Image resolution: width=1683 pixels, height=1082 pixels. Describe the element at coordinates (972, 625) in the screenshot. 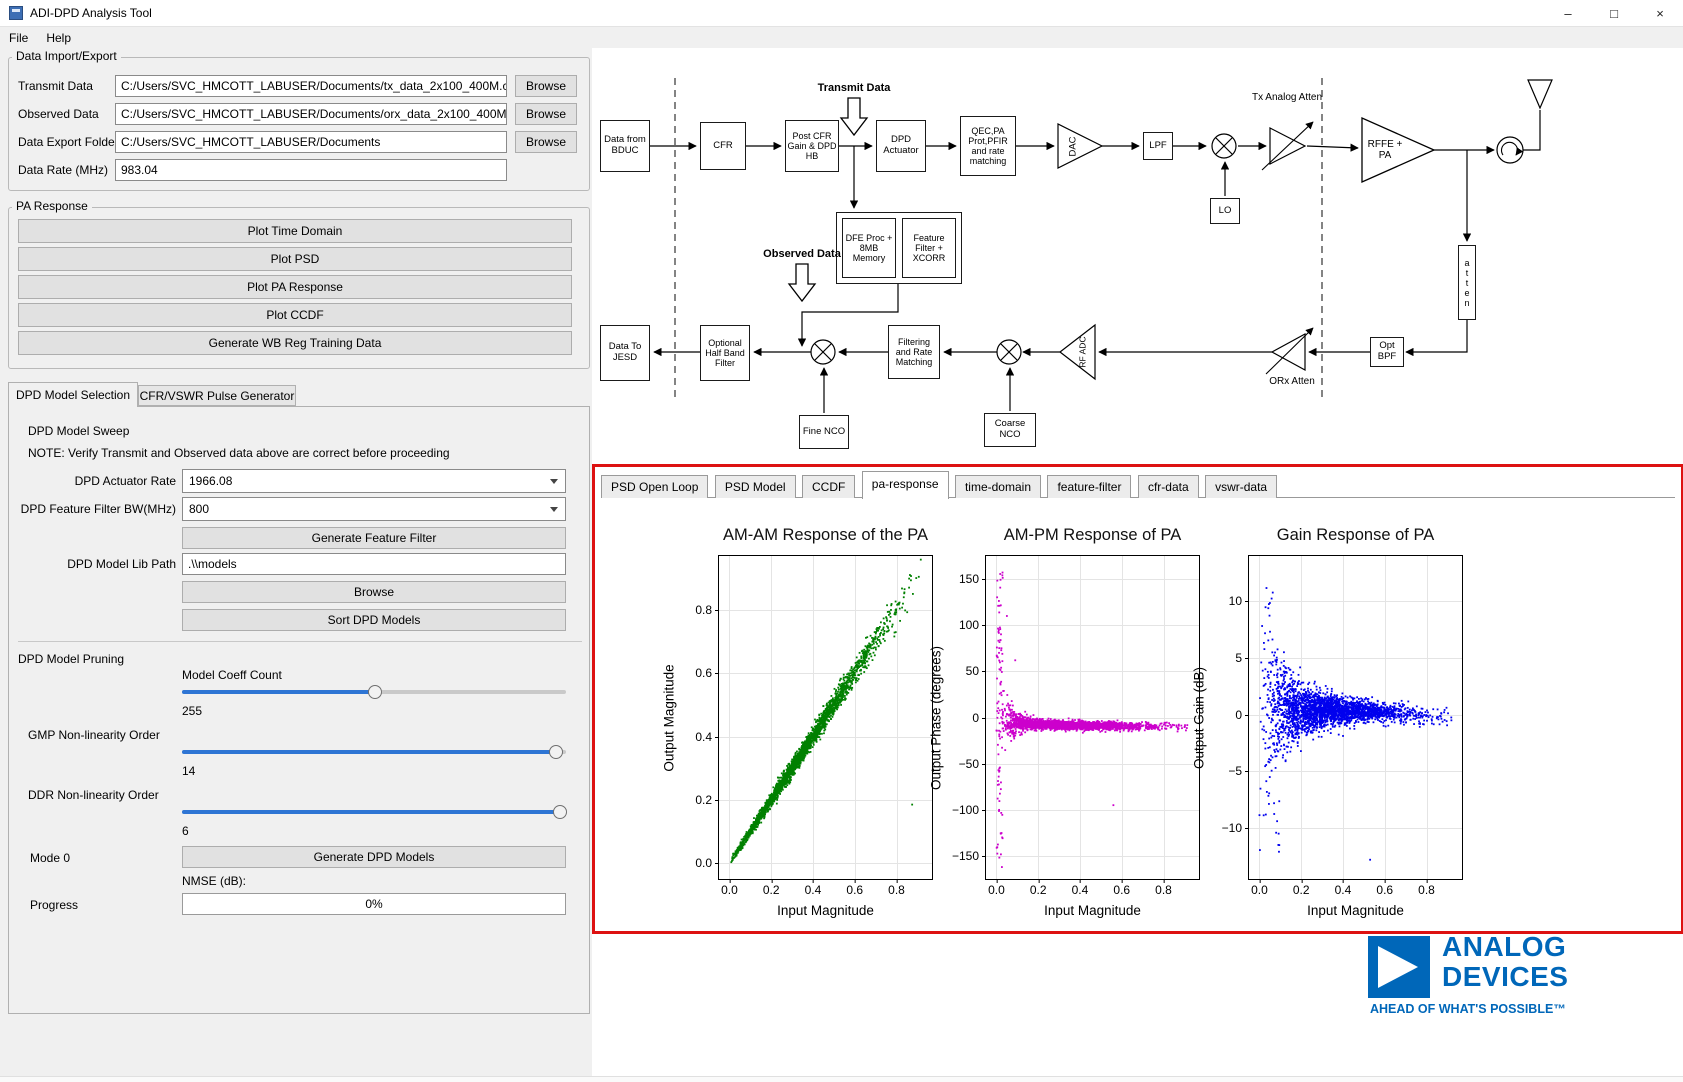

I see `y-tick-label: 100` at that location.